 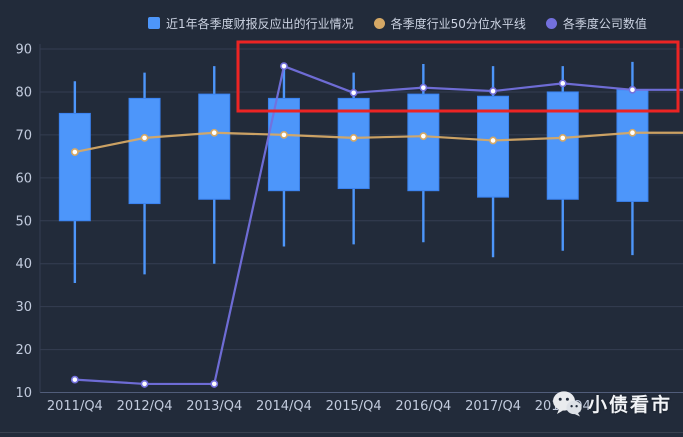 I want to click on x-tick-label-1: 2011/Q4, so click(x=75, y=406).